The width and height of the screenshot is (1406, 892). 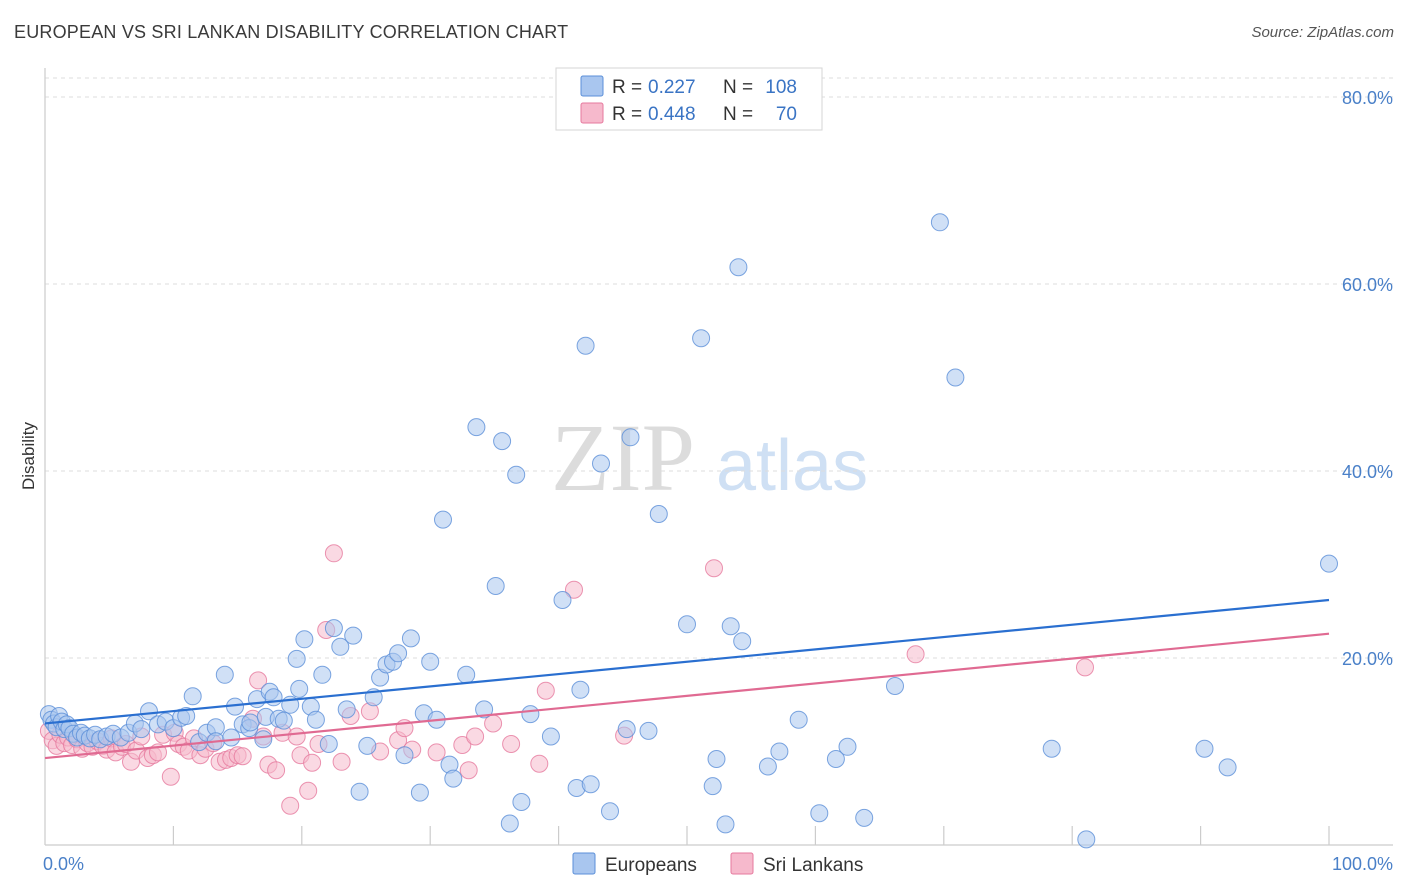 I want to click on legend-r-value-europeans: 0.227, so click(x=672, y=87).